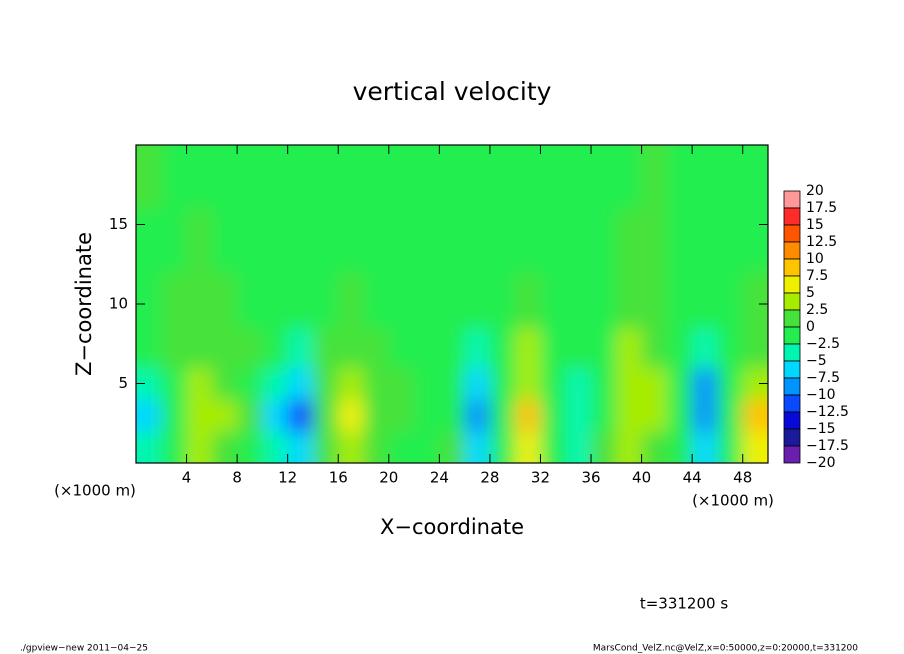  I want to click on y-tick-label: 10, so click(118, 304).